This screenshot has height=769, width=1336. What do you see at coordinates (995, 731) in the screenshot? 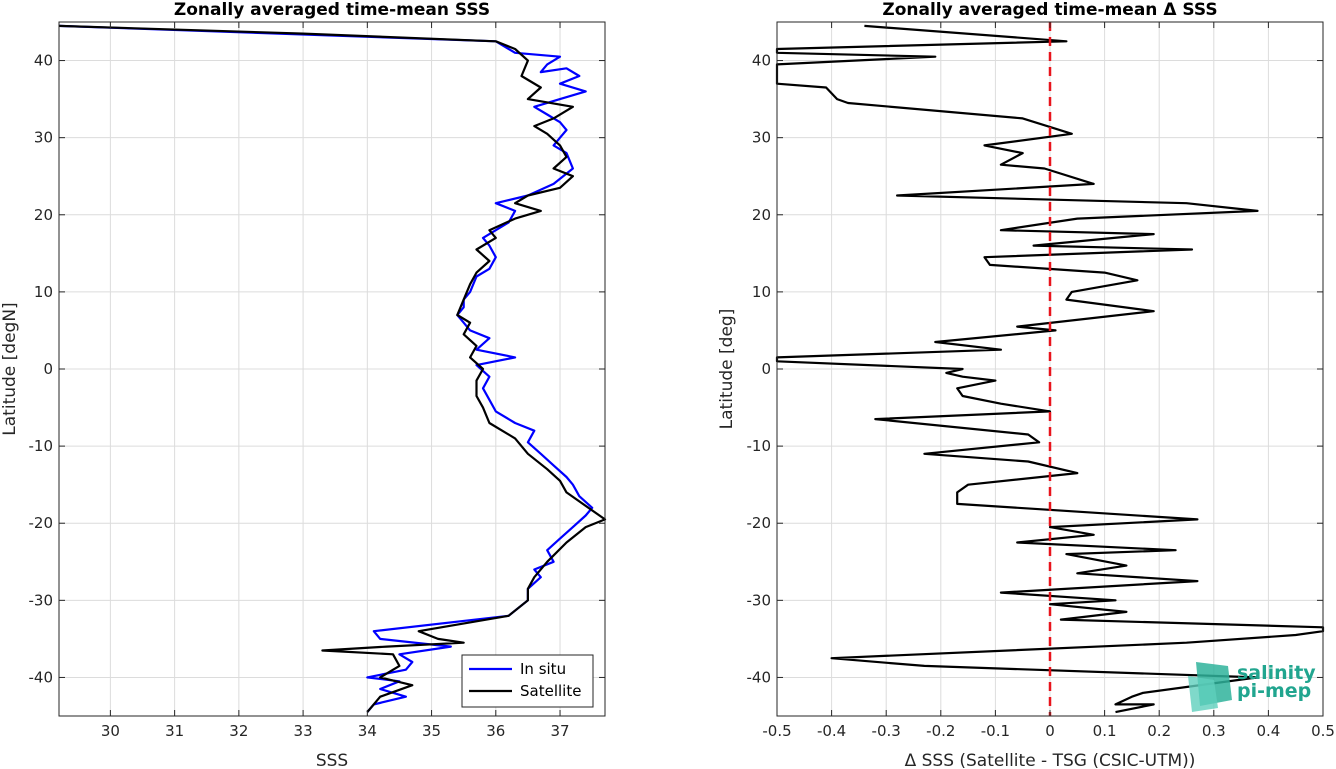
I see `delta-sss-x-tick-label: -0.1` at bounding box center [995, 731].